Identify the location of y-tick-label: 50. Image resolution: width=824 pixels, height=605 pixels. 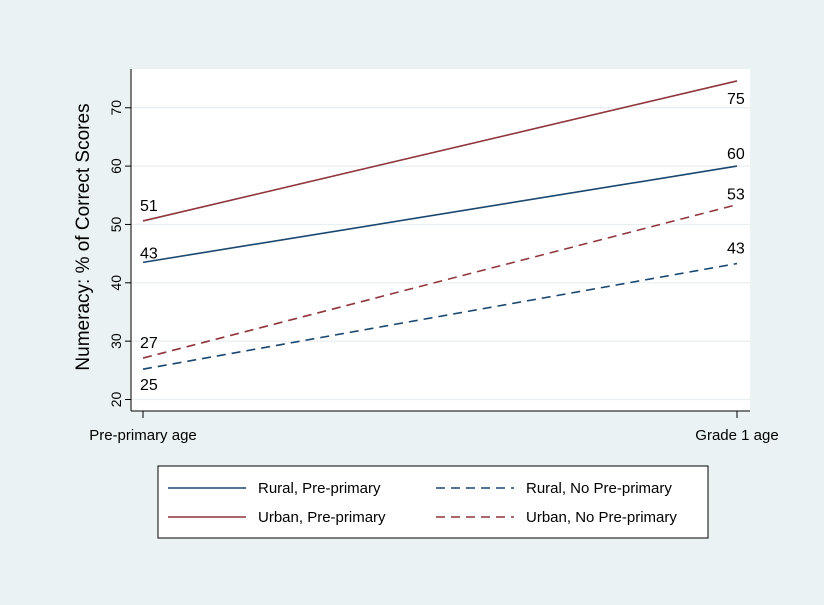
(116, 224).